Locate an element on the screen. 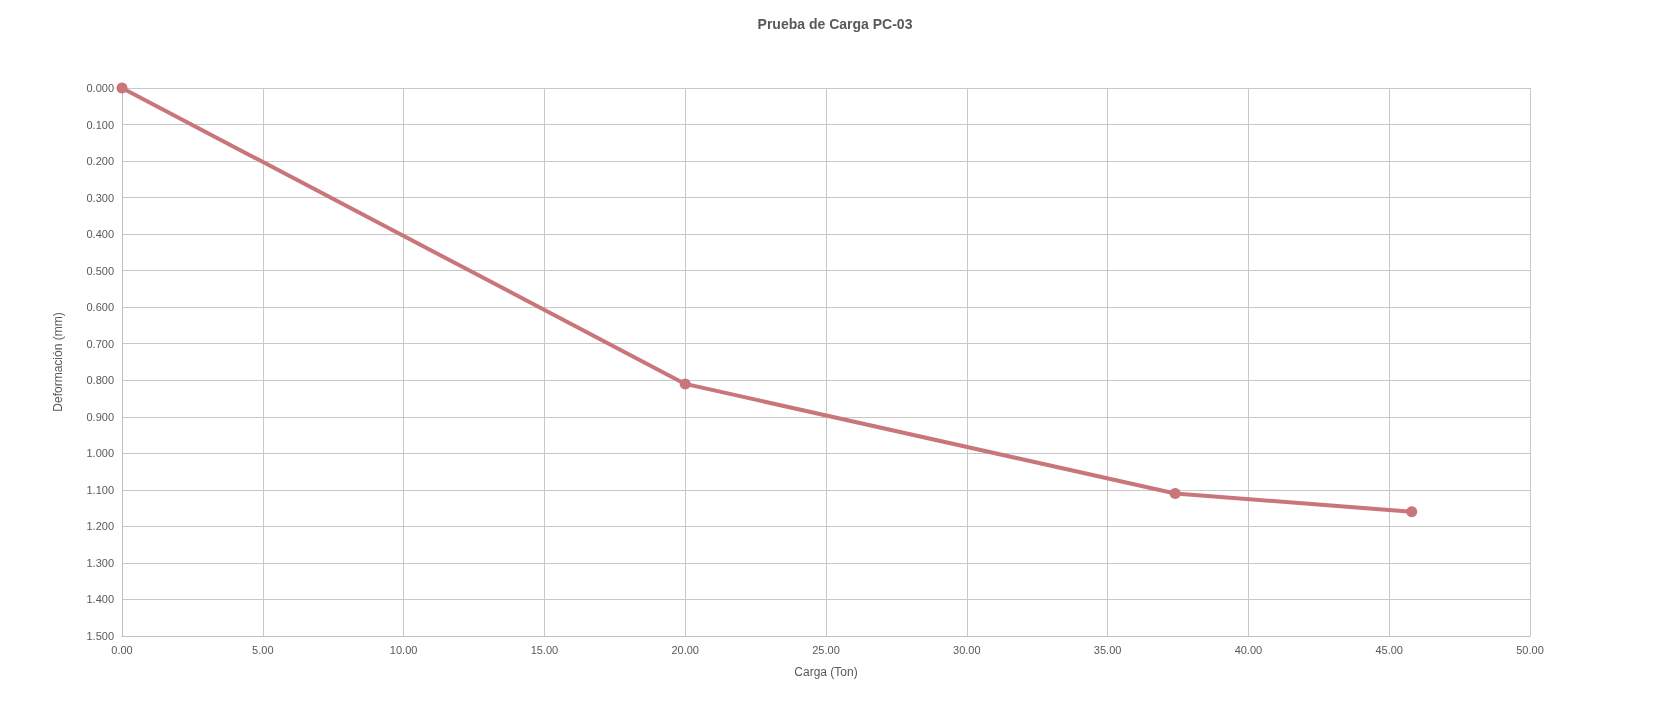  y-tick-label: 1.500 is located at coordinates (100, 636).